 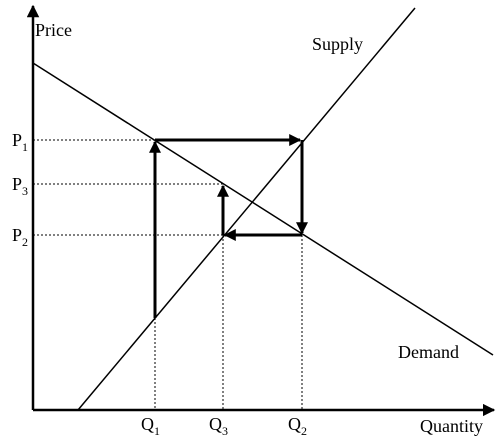 I want to click on price-label: P3, so click(x=20, y=186).